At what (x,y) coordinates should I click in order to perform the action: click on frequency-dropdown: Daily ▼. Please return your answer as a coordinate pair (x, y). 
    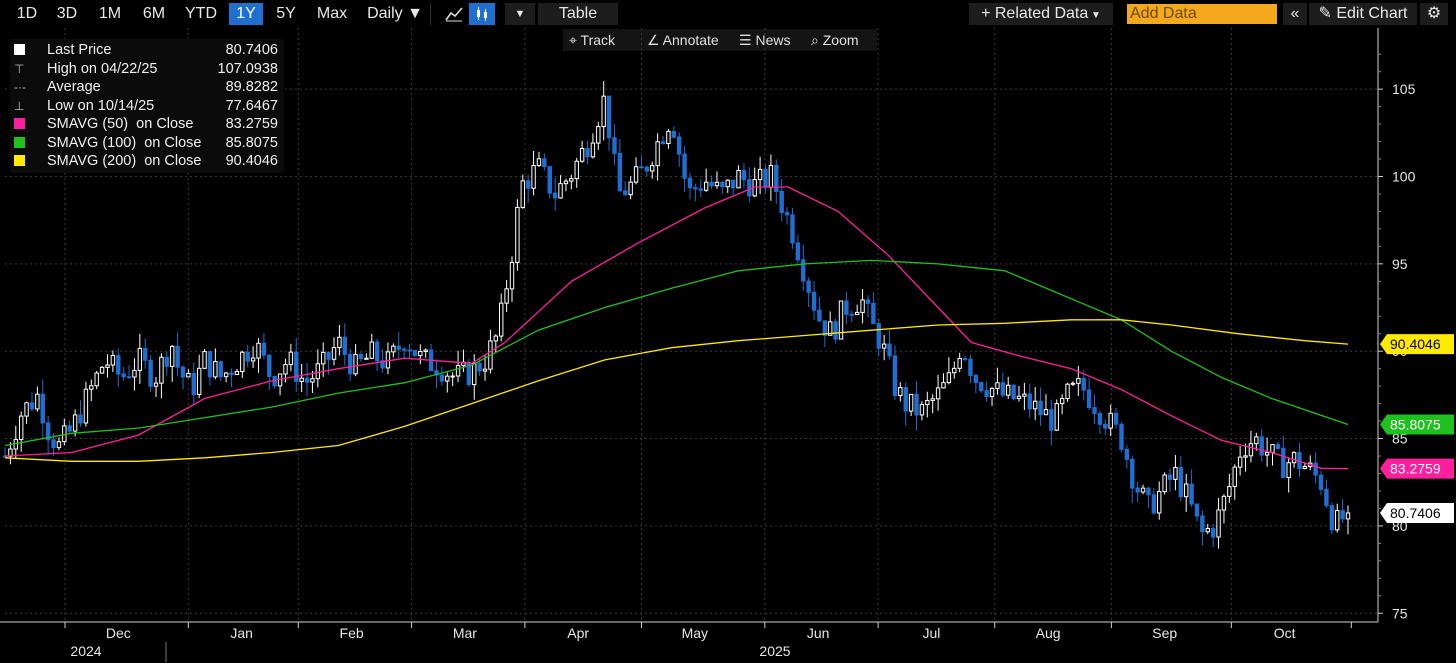
    Looking at the image, I should click on (395, 14).